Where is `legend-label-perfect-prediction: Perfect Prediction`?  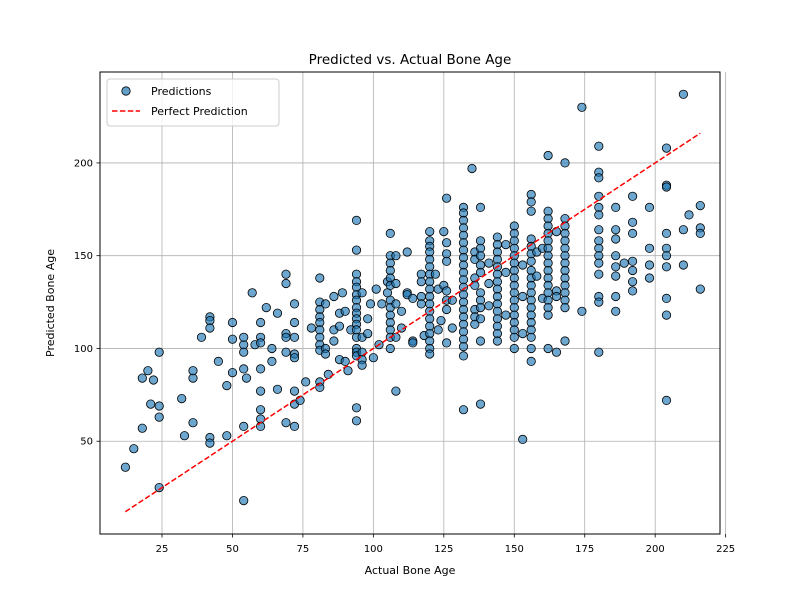
legend-label-perfect-prediction: Perfect Prediction is located at coordinates (199, 111).